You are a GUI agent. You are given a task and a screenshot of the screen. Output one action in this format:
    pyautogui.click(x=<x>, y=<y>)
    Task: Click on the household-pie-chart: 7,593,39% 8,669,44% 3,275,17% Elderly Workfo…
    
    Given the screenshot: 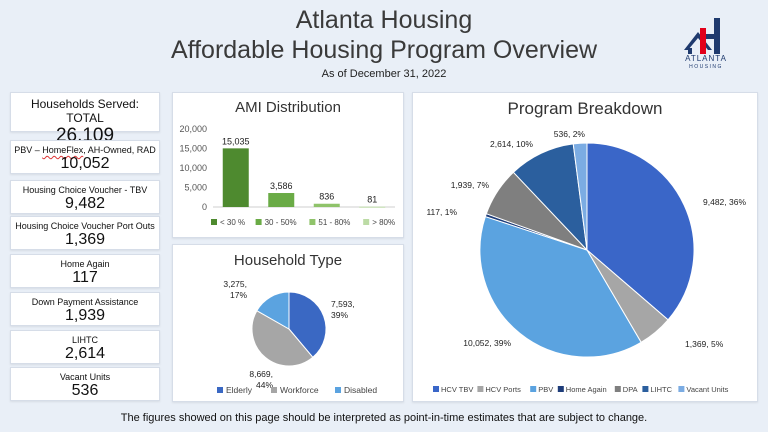 What is the action you would take?
    pyautogui.click(x=297, y=337)
    